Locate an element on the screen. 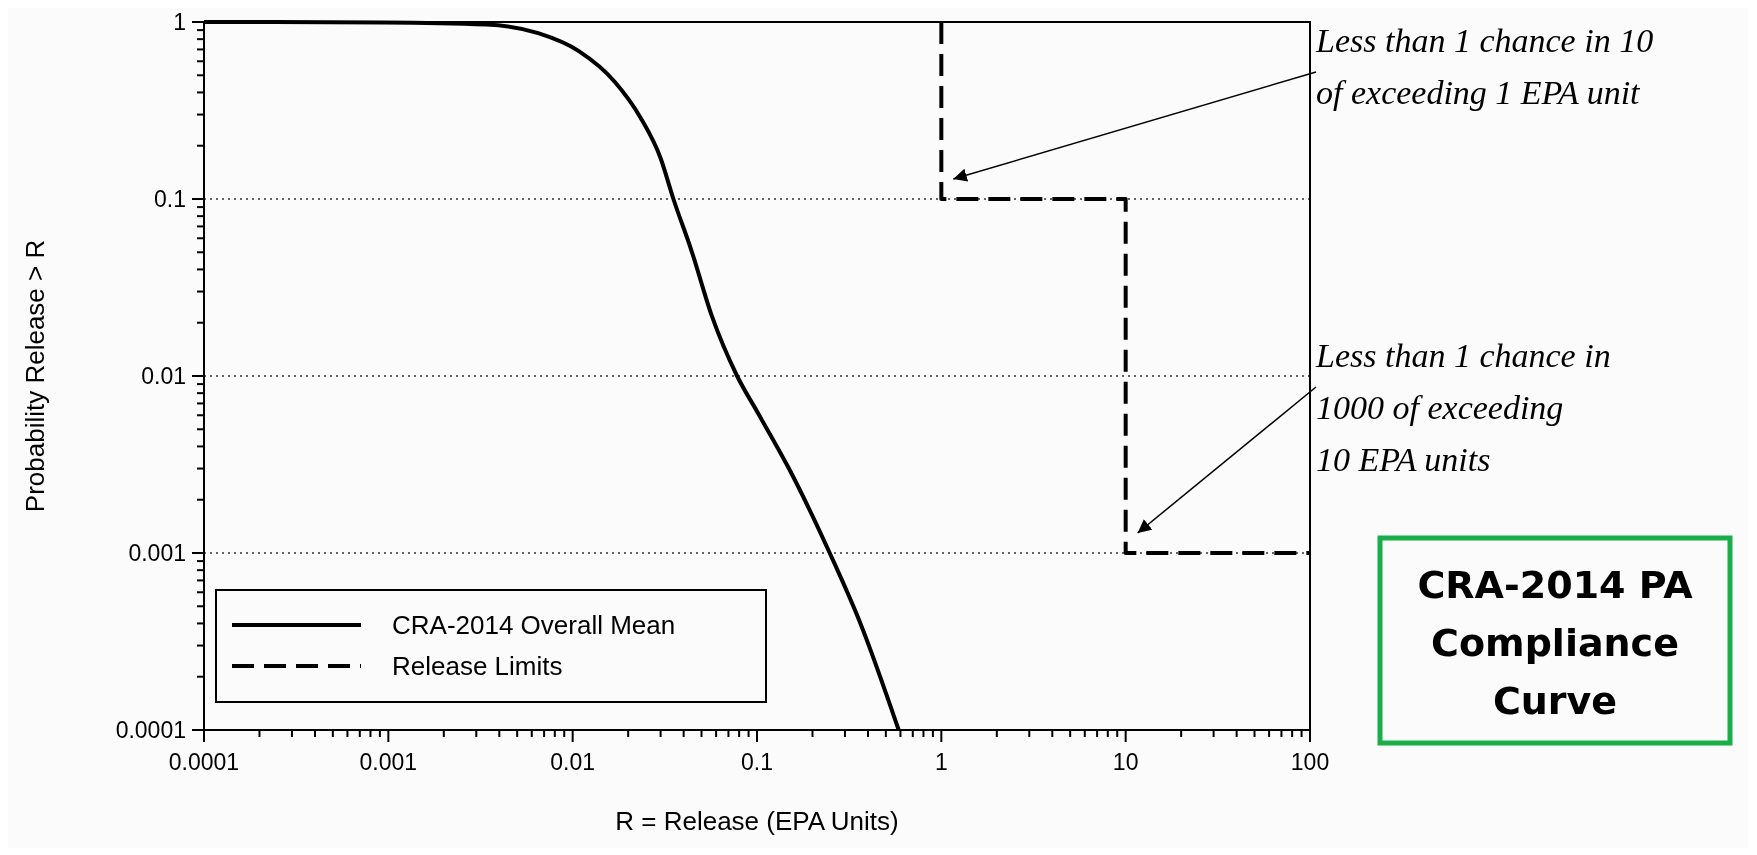  y-tick-label: 0.01 is located at coordinates (163, 376).